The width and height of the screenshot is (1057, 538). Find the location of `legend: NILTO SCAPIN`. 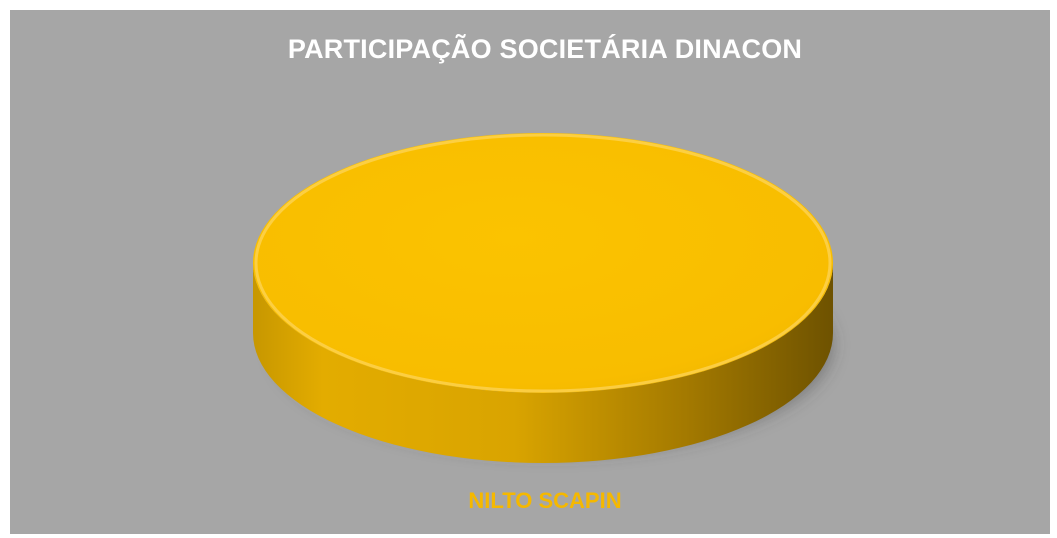

legend: NILTO SCAPIN is located at coordinates (528, 501).